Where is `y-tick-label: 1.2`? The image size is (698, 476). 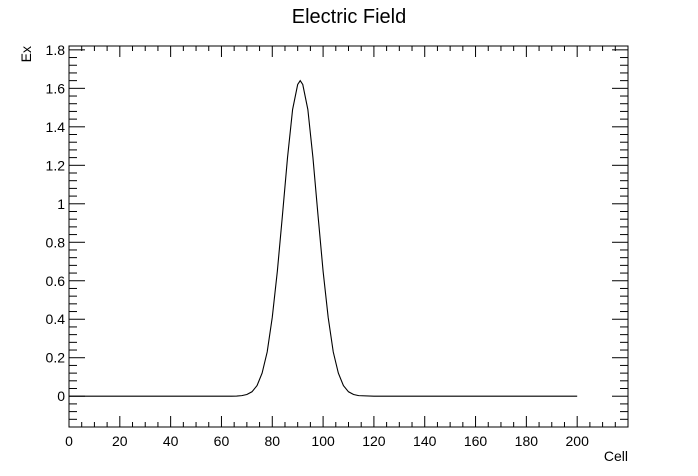
y-tick-label: 1.2 is located at coordinates (56, 165).